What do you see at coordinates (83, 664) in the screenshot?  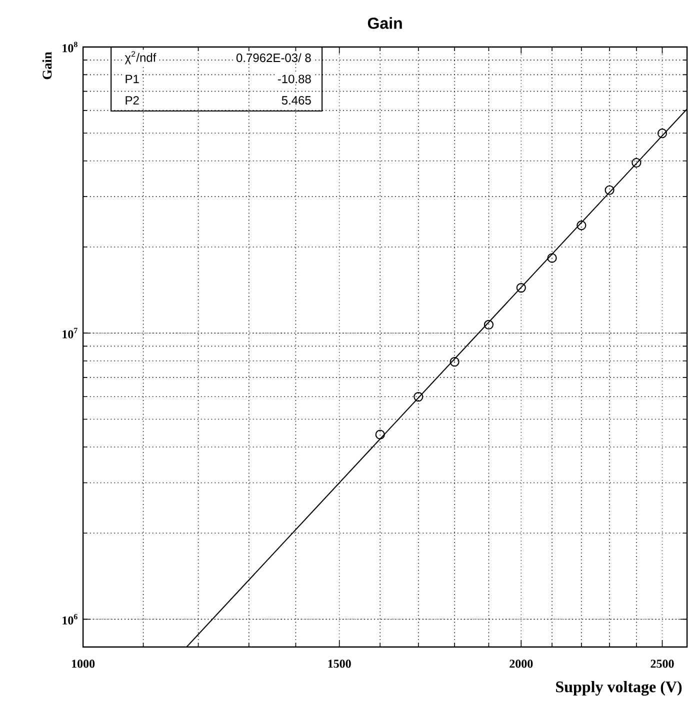 I see `x-tick-label: 1000` at bounding box center [83, 664].